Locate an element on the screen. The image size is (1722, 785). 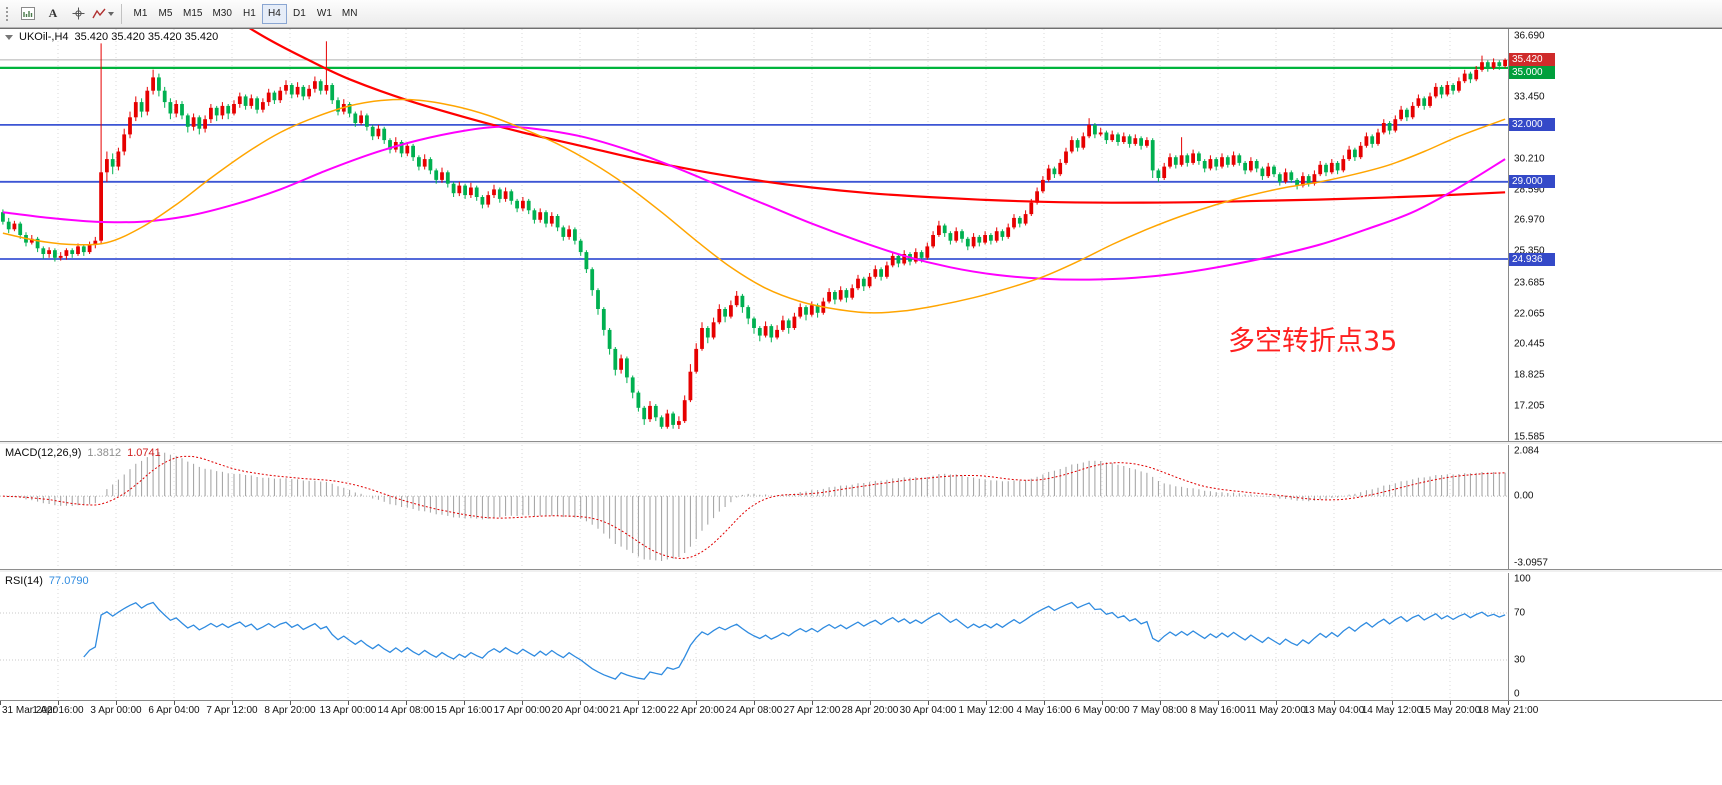
time-label: 31 Mar 2020 is located at coordinates (30, 710).